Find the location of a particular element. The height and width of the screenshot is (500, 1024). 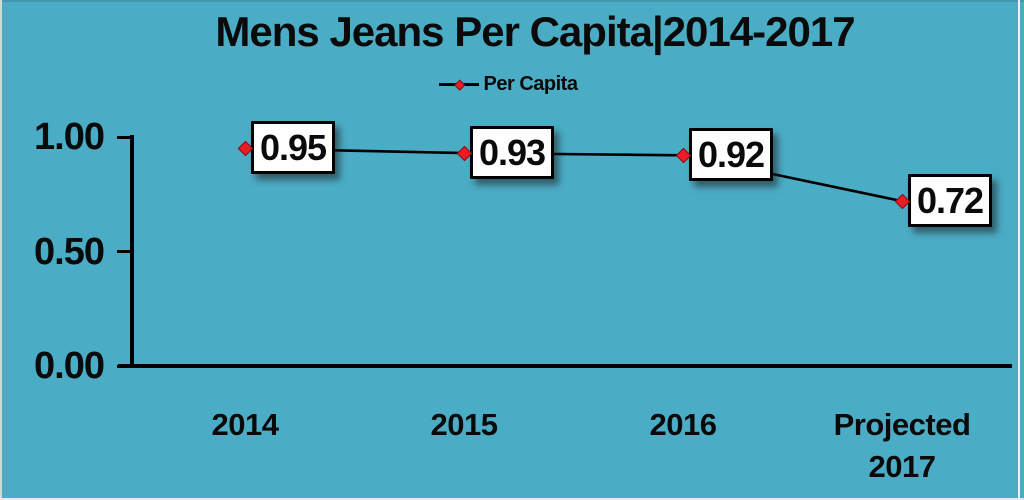

legend-label: Per Capita is located at coordinates (530, 83).